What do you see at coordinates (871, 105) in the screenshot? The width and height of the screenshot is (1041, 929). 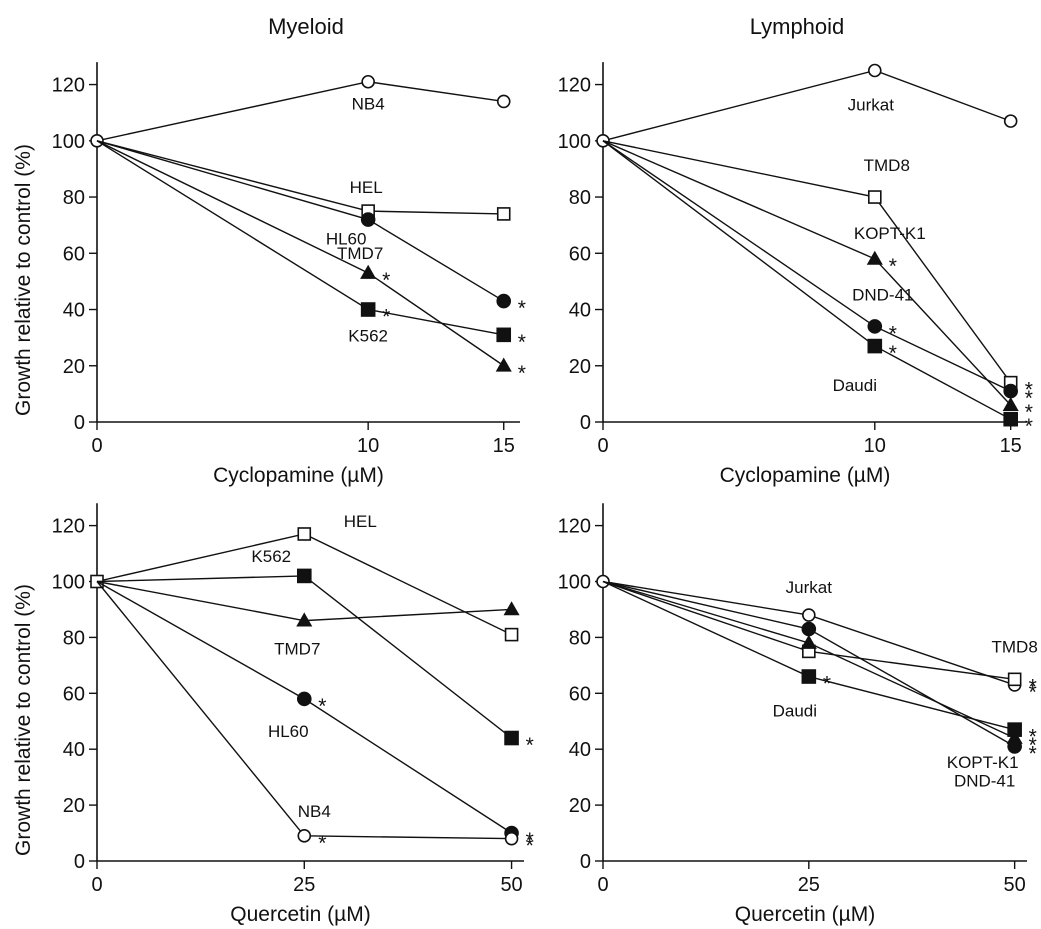 I see `panel-1-series-jurkat-label: Jurkat` at bounding box center [871, 105].